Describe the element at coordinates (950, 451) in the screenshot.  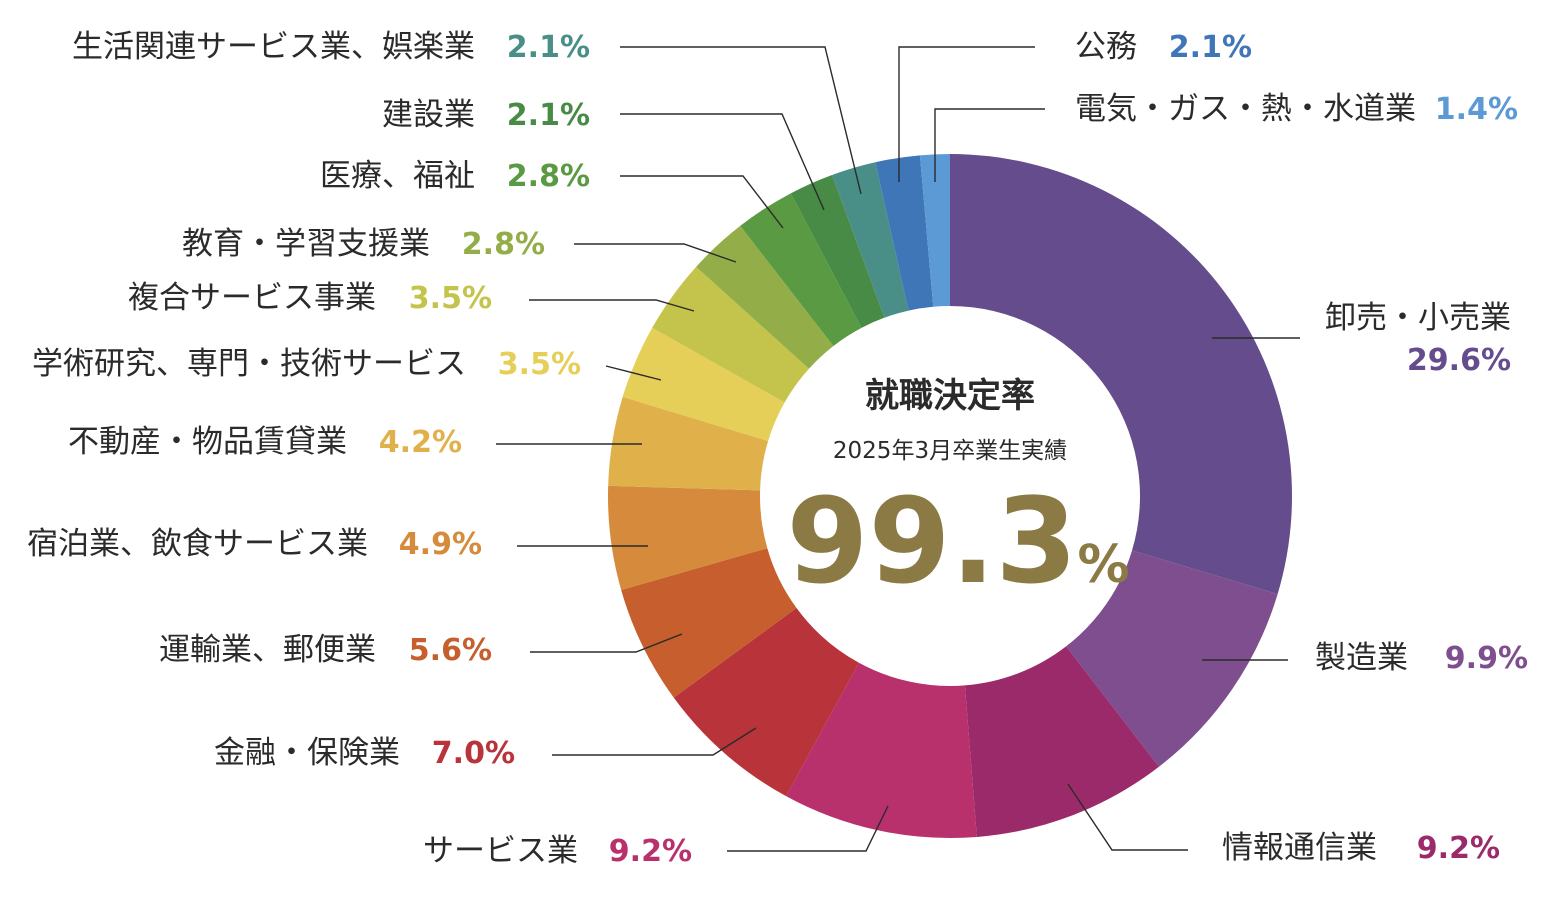
I see `center-subtitle: 2025年3月卒業生実績` at that location.